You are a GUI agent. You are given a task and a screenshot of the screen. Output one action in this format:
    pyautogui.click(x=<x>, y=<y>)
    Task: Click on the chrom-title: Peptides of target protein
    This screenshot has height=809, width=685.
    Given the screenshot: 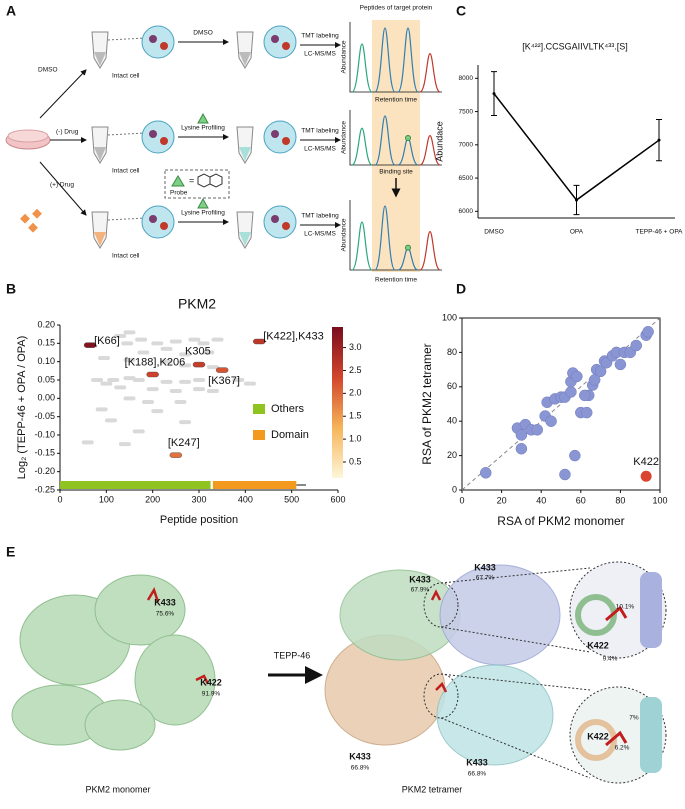 What is the action you would take?
    pyautogui.click(x=396, y=8)
    